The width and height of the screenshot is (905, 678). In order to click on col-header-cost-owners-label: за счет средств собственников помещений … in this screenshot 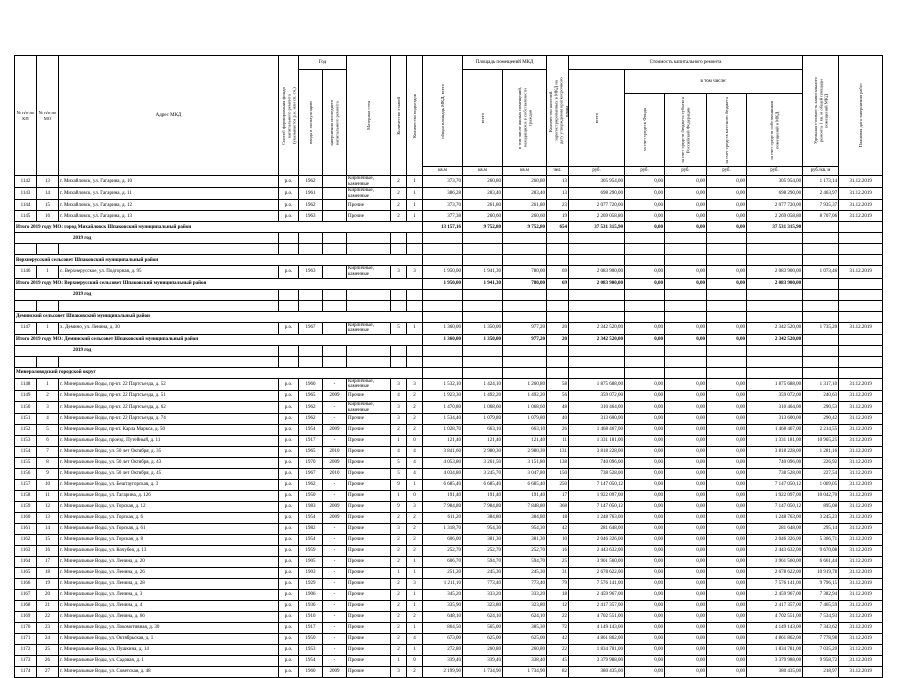, I will do `click(774, 130)`.